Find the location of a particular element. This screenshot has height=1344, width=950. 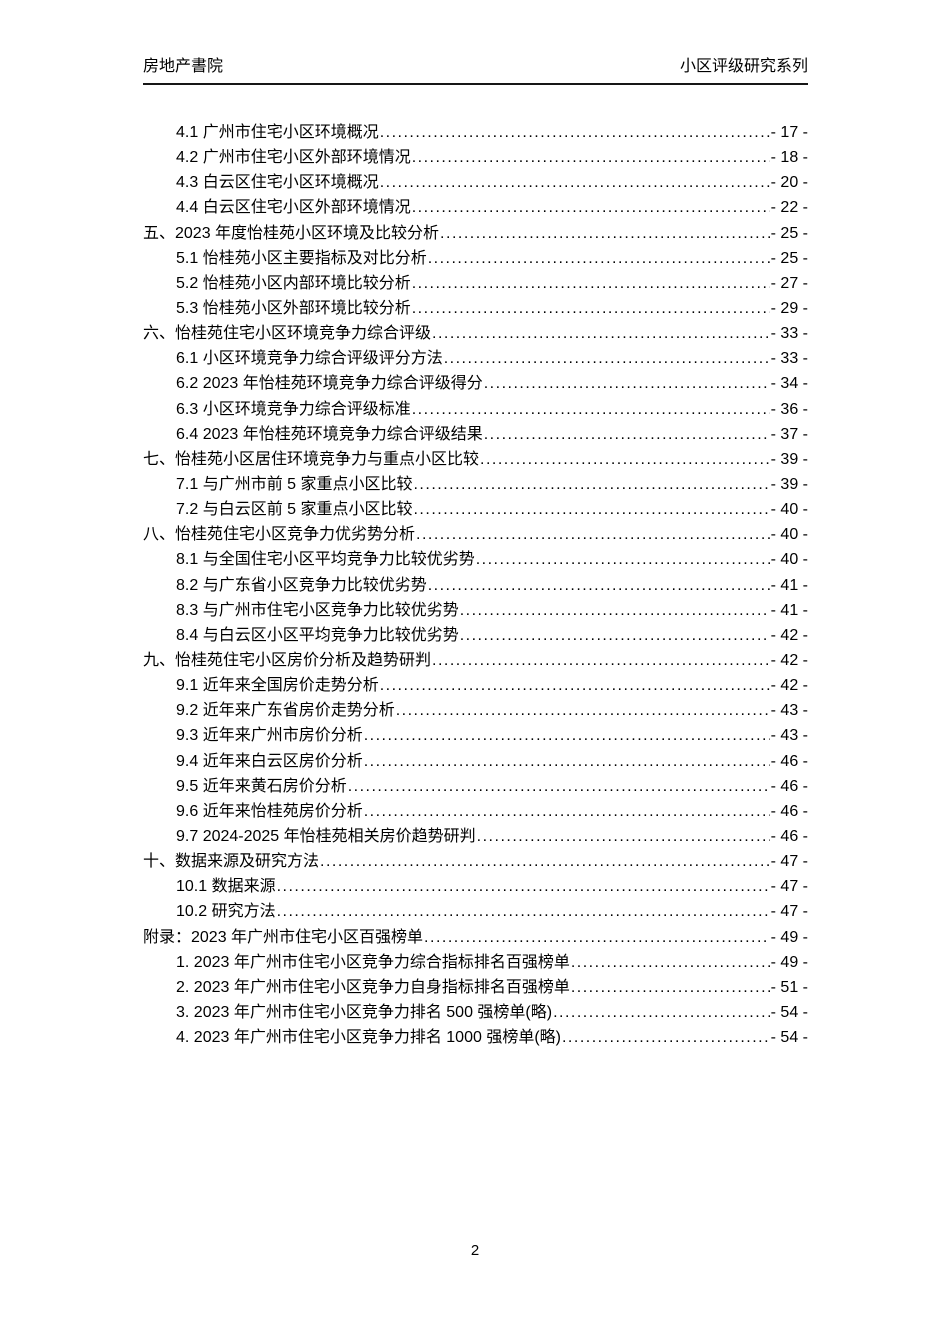

toc-entry-label: 5.3 怡桂苑小区外部环境比较分析 is located at coordinates (293, 308).